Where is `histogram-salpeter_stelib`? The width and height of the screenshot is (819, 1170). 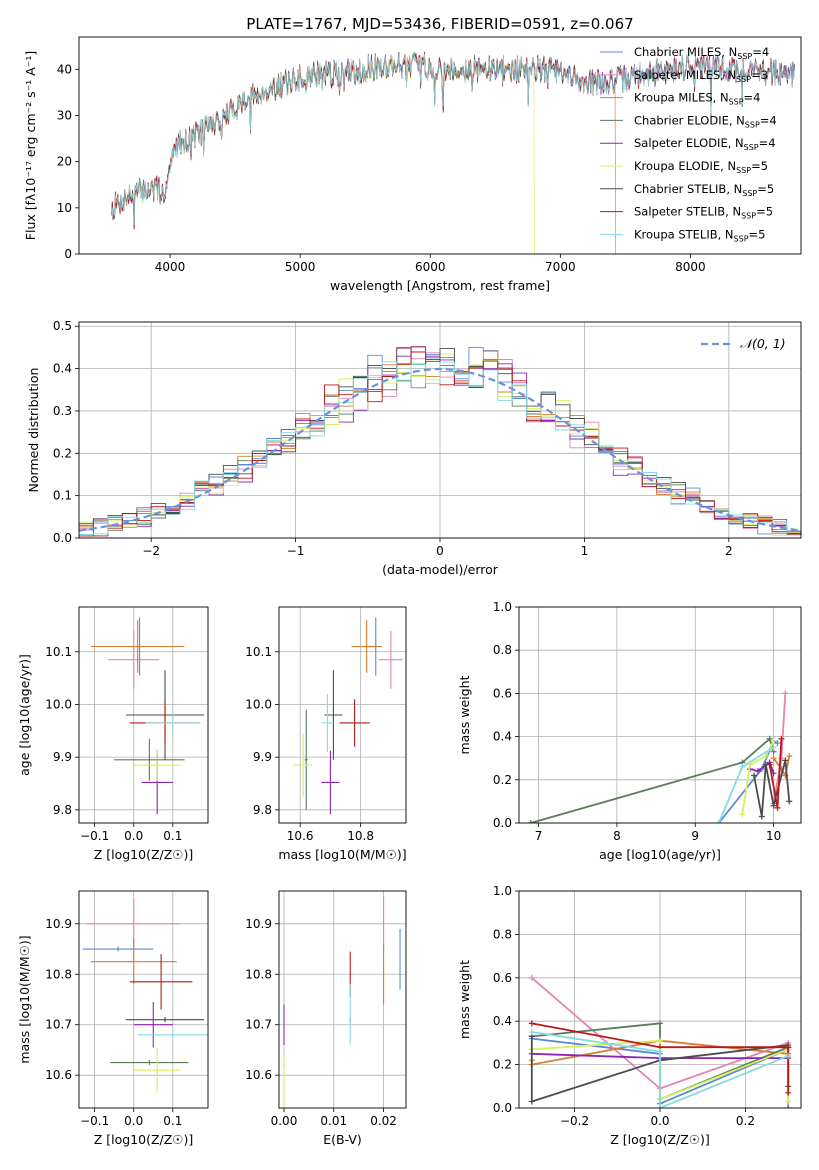 histogram-salpeter_stelib is located at coordinates (440, 444).